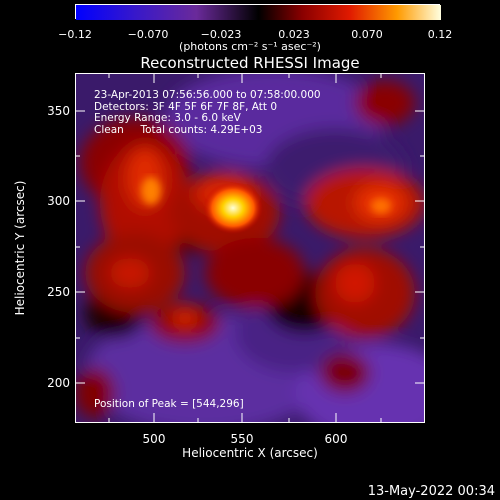 The height and width of the screenshot is (500, 500). Describe the element at coordinates (169, 404) in the screenshot. I see `peak-position-label: Position of Peak = [544,296]` at that location.